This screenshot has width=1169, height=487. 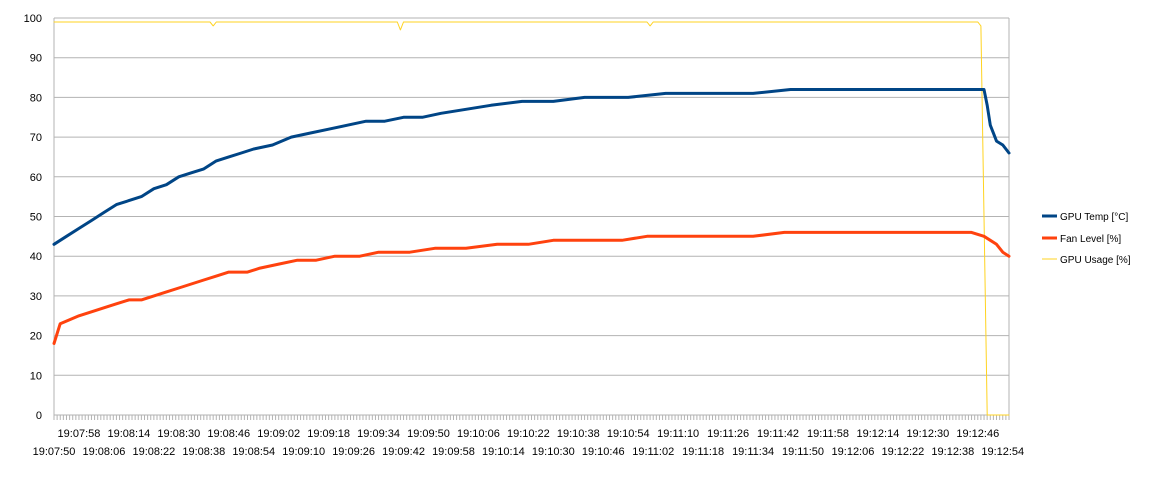 What do you see at coordinates (902, 452) in the screenshot?
I see `x-tick-label: 19:12:22` at bounding box center [902, 452].